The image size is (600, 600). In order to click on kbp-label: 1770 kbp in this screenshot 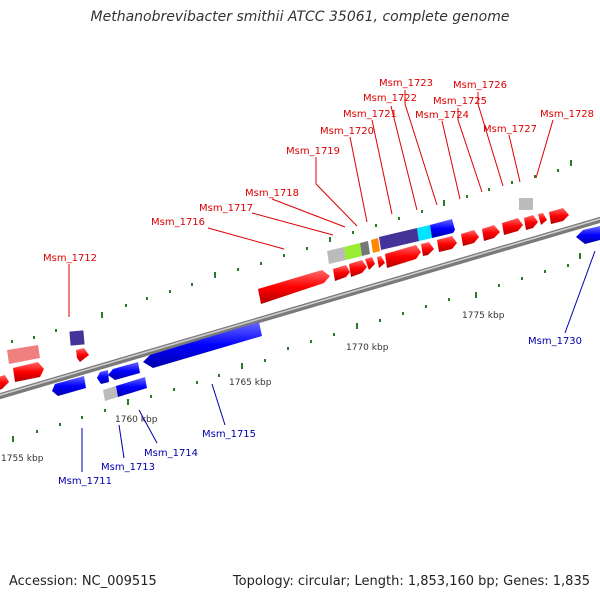, I will do `click(367, 348)`.